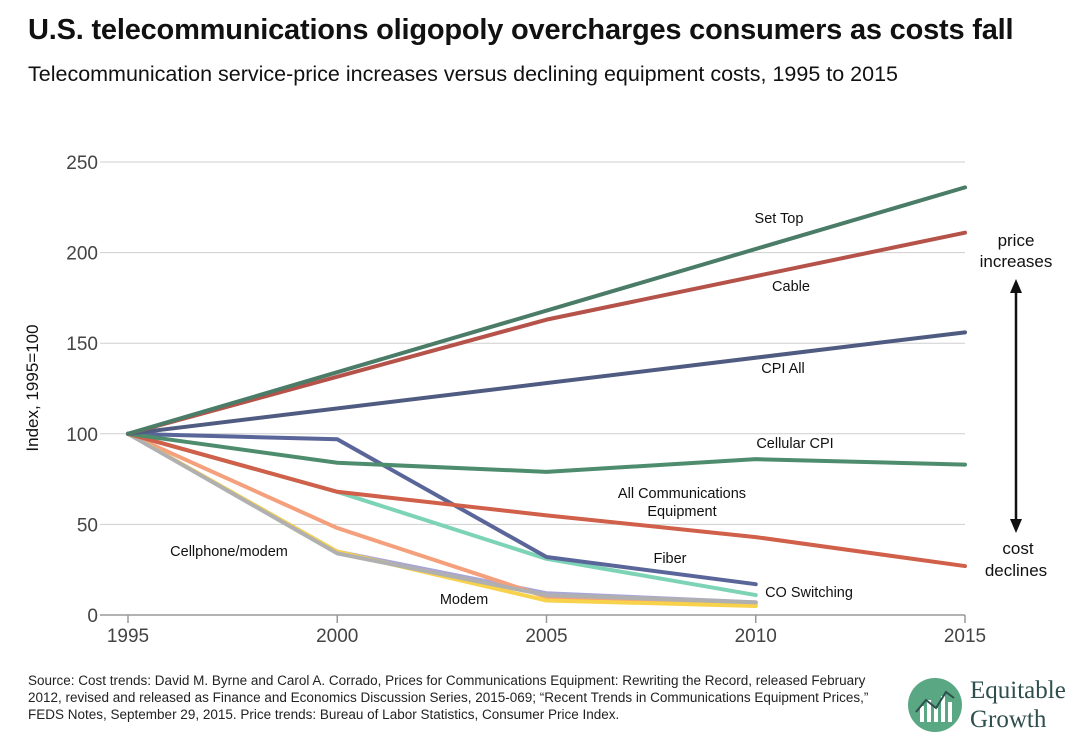 This screenshot has height=754, width=1080. I want to click on series-line-all-communications-equipment, so click(546, 500).